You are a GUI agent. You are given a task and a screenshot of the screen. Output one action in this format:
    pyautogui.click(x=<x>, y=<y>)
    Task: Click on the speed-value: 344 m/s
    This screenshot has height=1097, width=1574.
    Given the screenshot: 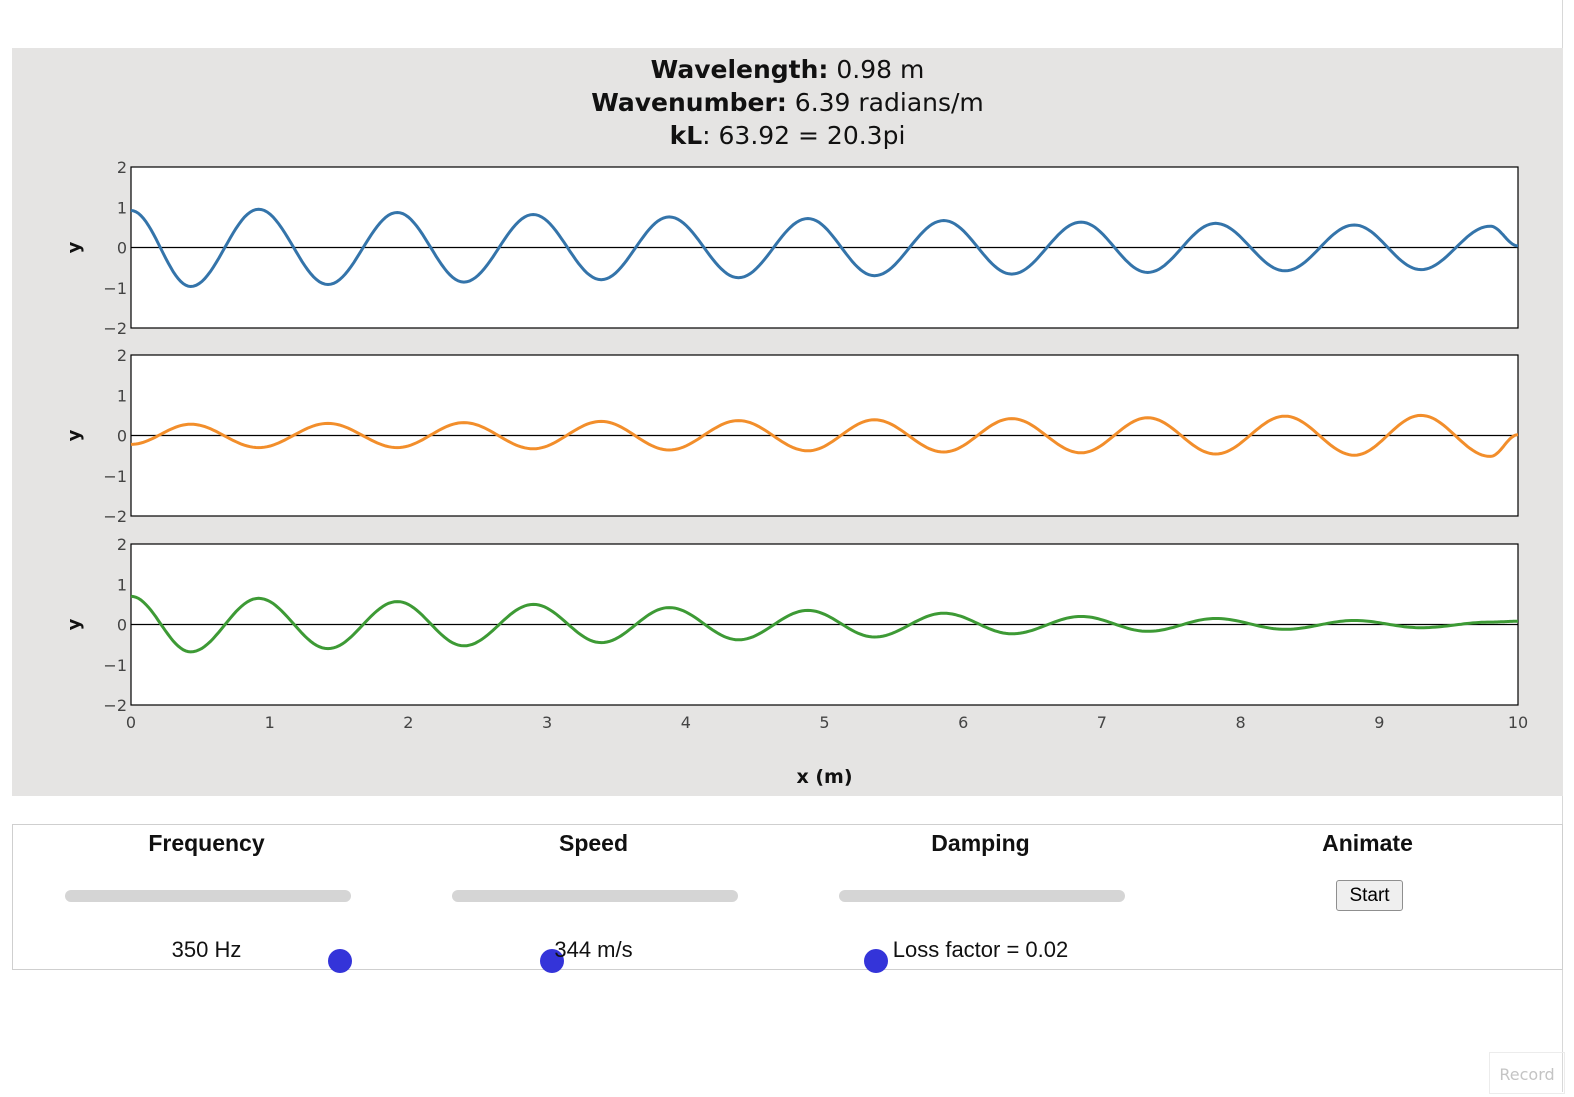 What is the action you would take?
    pyautogui.click(x=593, y=949)
    